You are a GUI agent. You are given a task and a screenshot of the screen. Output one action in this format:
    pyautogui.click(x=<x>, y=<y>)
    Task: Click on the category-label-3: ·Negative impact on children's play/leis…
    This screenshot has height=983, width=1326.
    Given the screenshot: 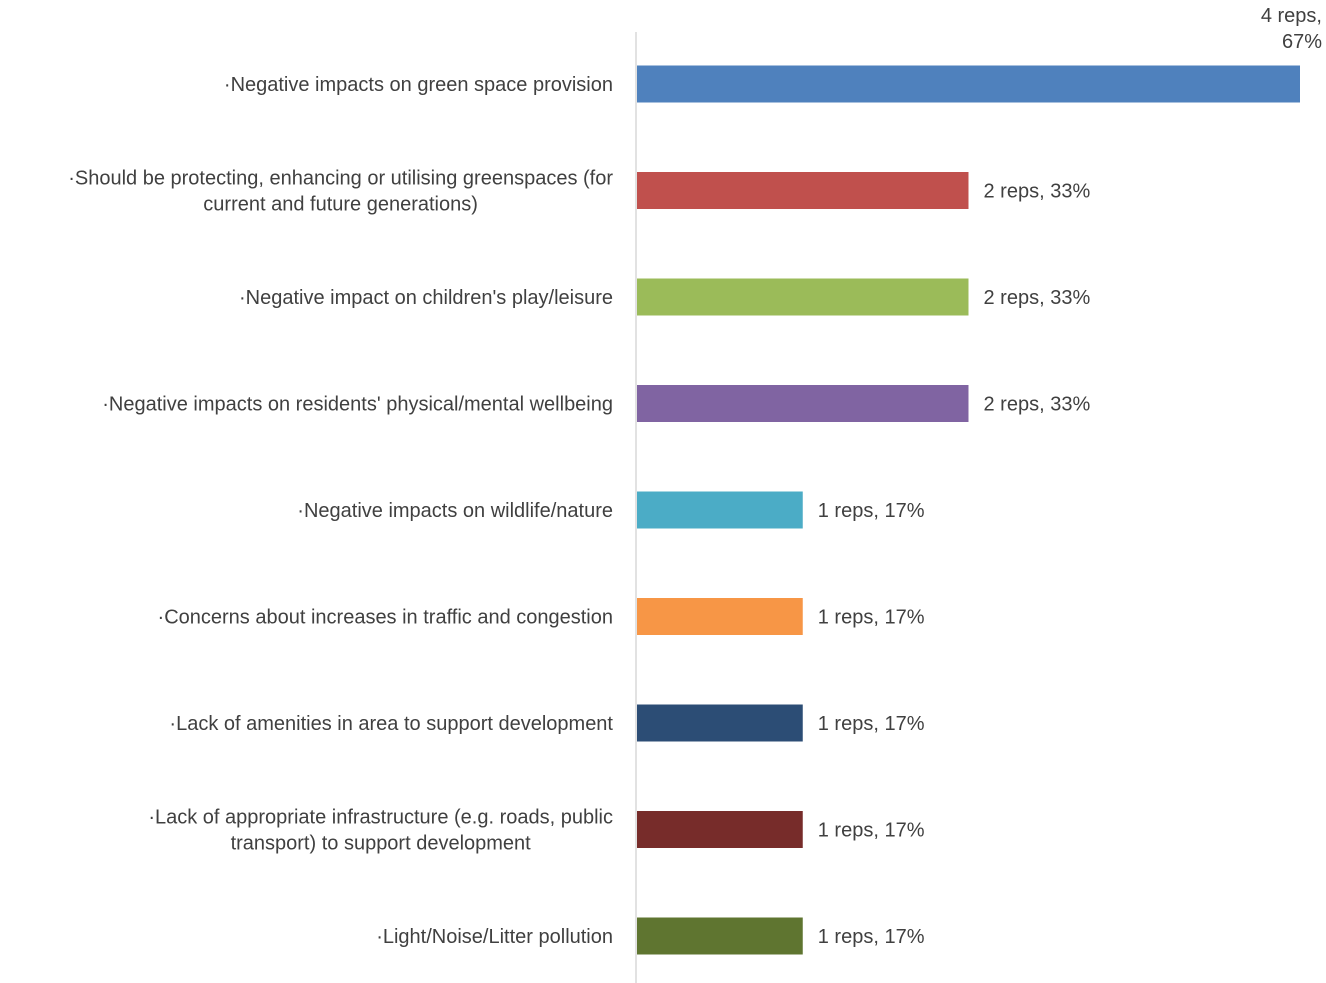 What is the action you would take?
    pyautogui.click(x=426, y=298)
    